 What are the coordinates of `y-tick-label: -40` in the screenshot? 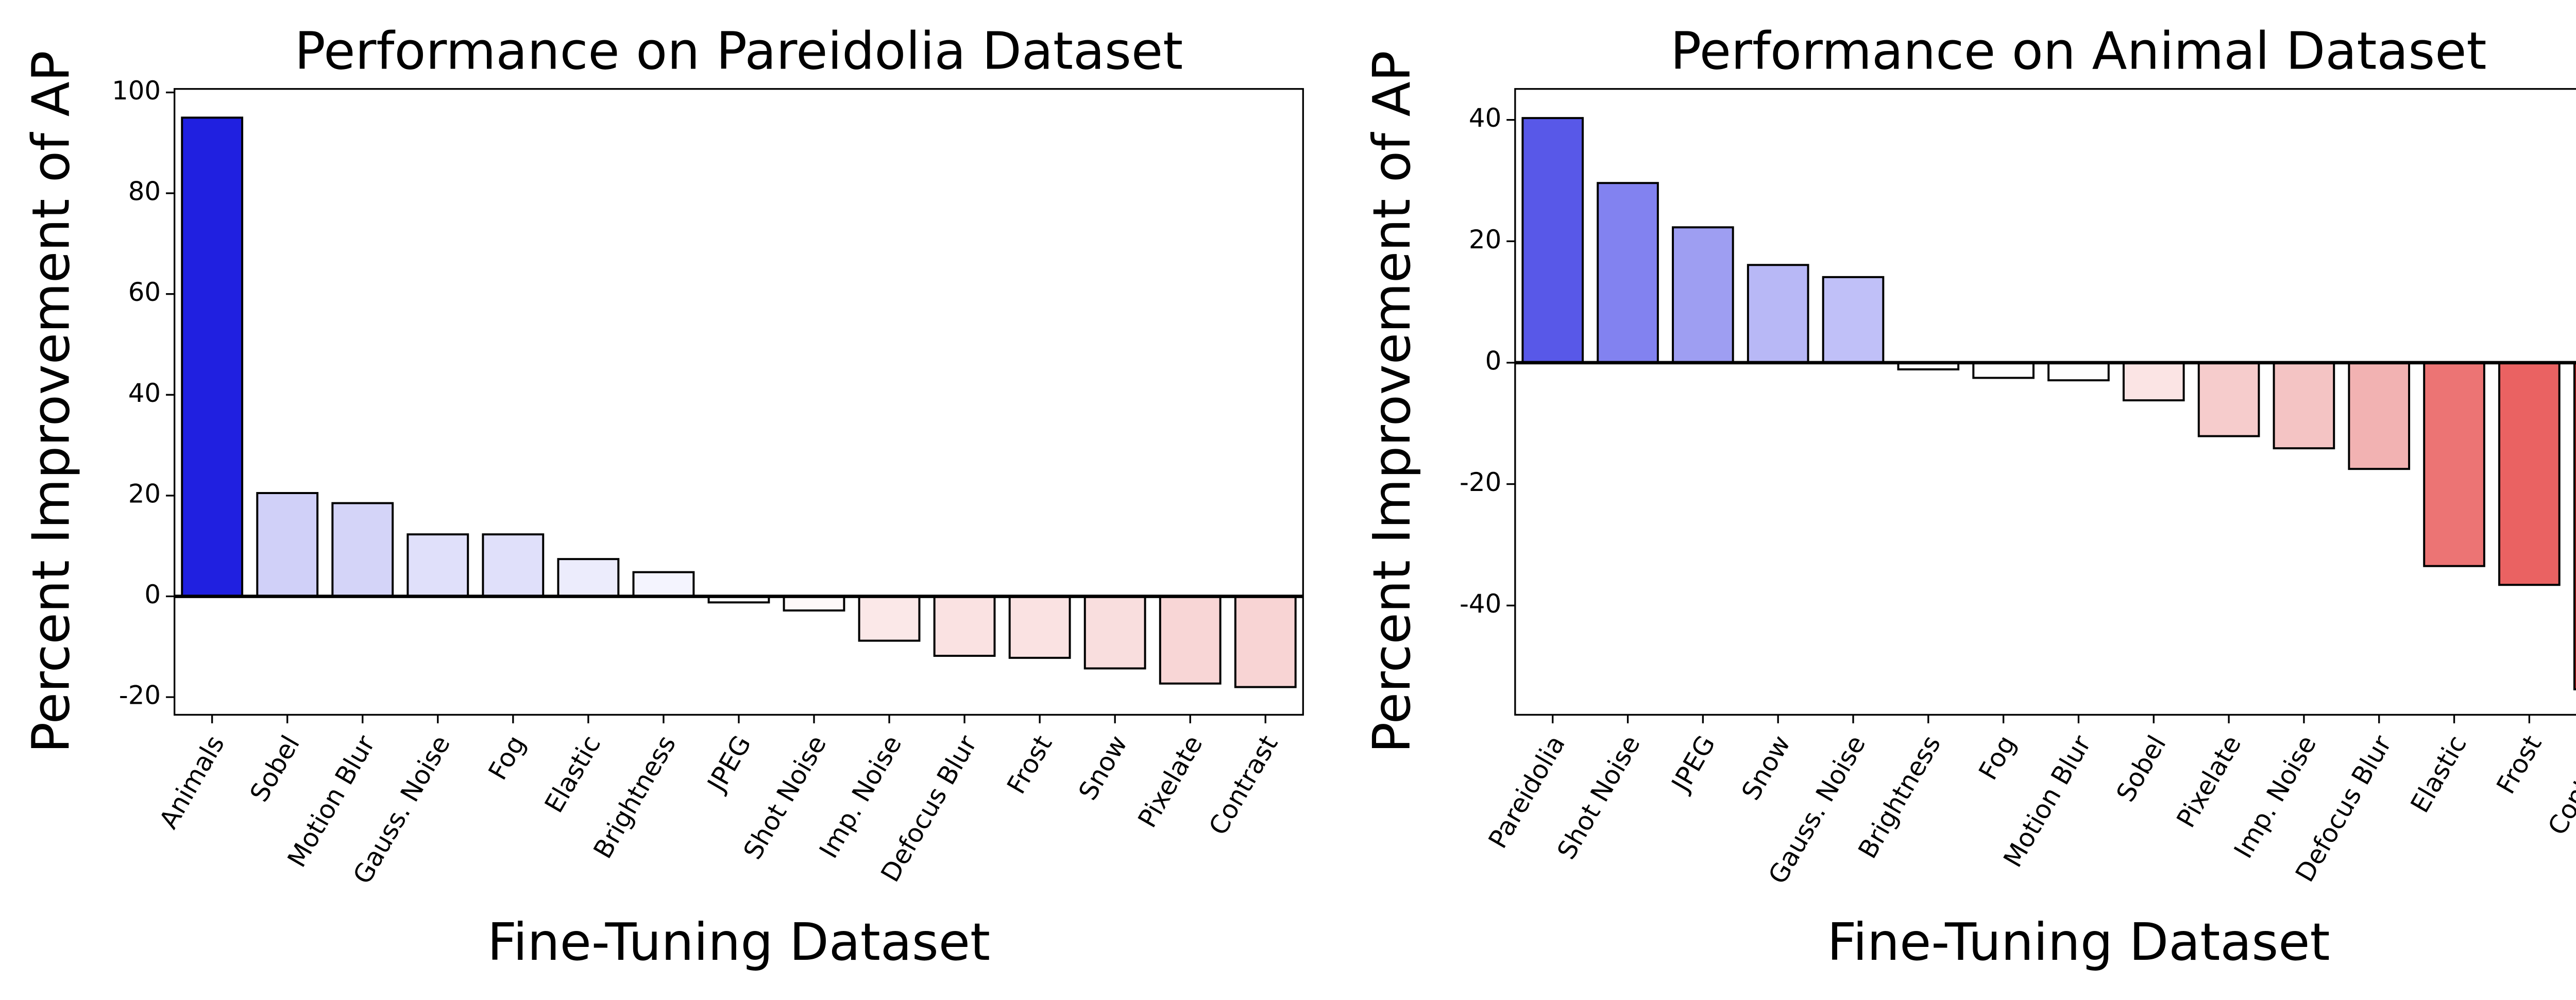 It's located at (1480, 604).